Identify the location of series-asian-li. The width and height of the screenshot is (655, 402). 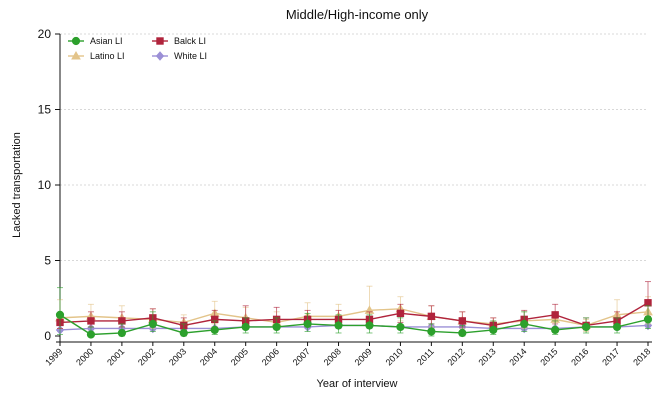
(354, 313).